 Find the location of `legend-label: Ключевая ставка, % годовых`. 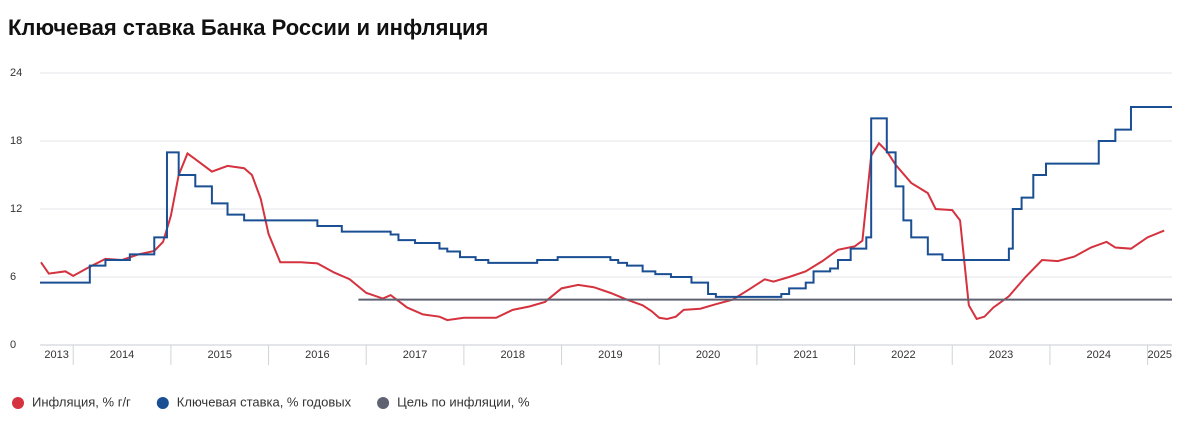

legend-label: Ключевая ставка, % годовых is located at coordinates (264, 401).